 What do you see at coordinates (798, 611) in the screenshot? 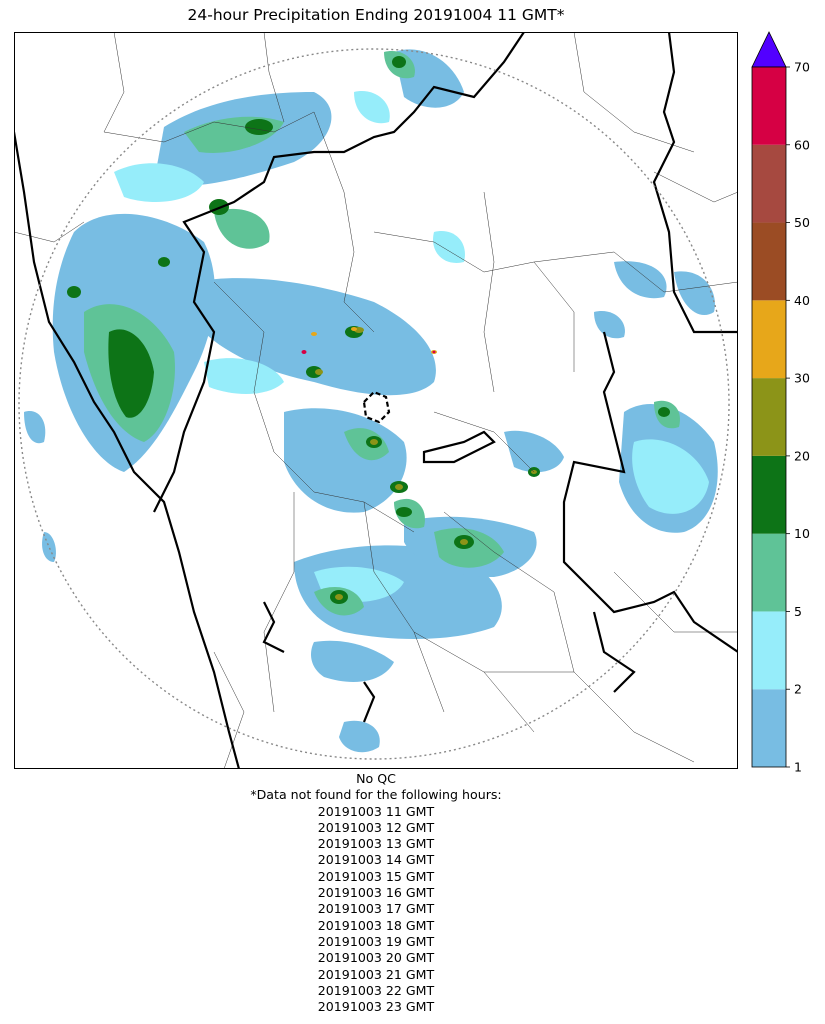
I see `colorbar-tick-label: 5` at bounding box center [798, 611].